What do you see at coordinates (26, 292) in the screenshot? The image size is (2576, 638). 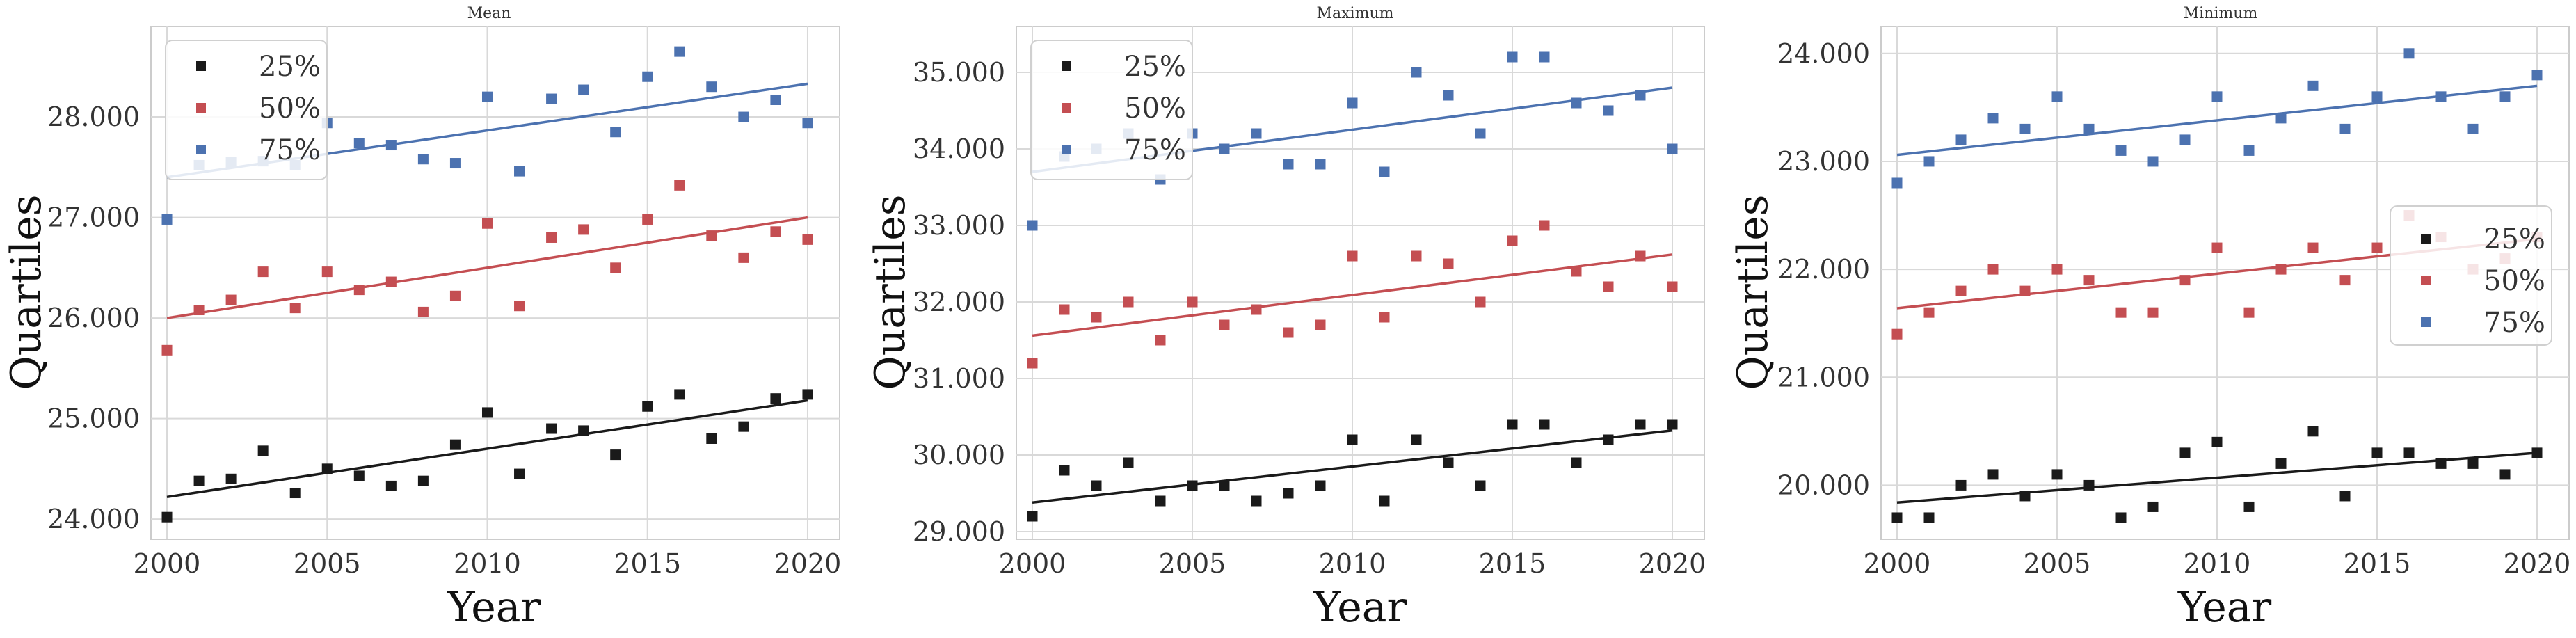 I see `y-axis-label: Quartiles` at bounding box center [26, 292].